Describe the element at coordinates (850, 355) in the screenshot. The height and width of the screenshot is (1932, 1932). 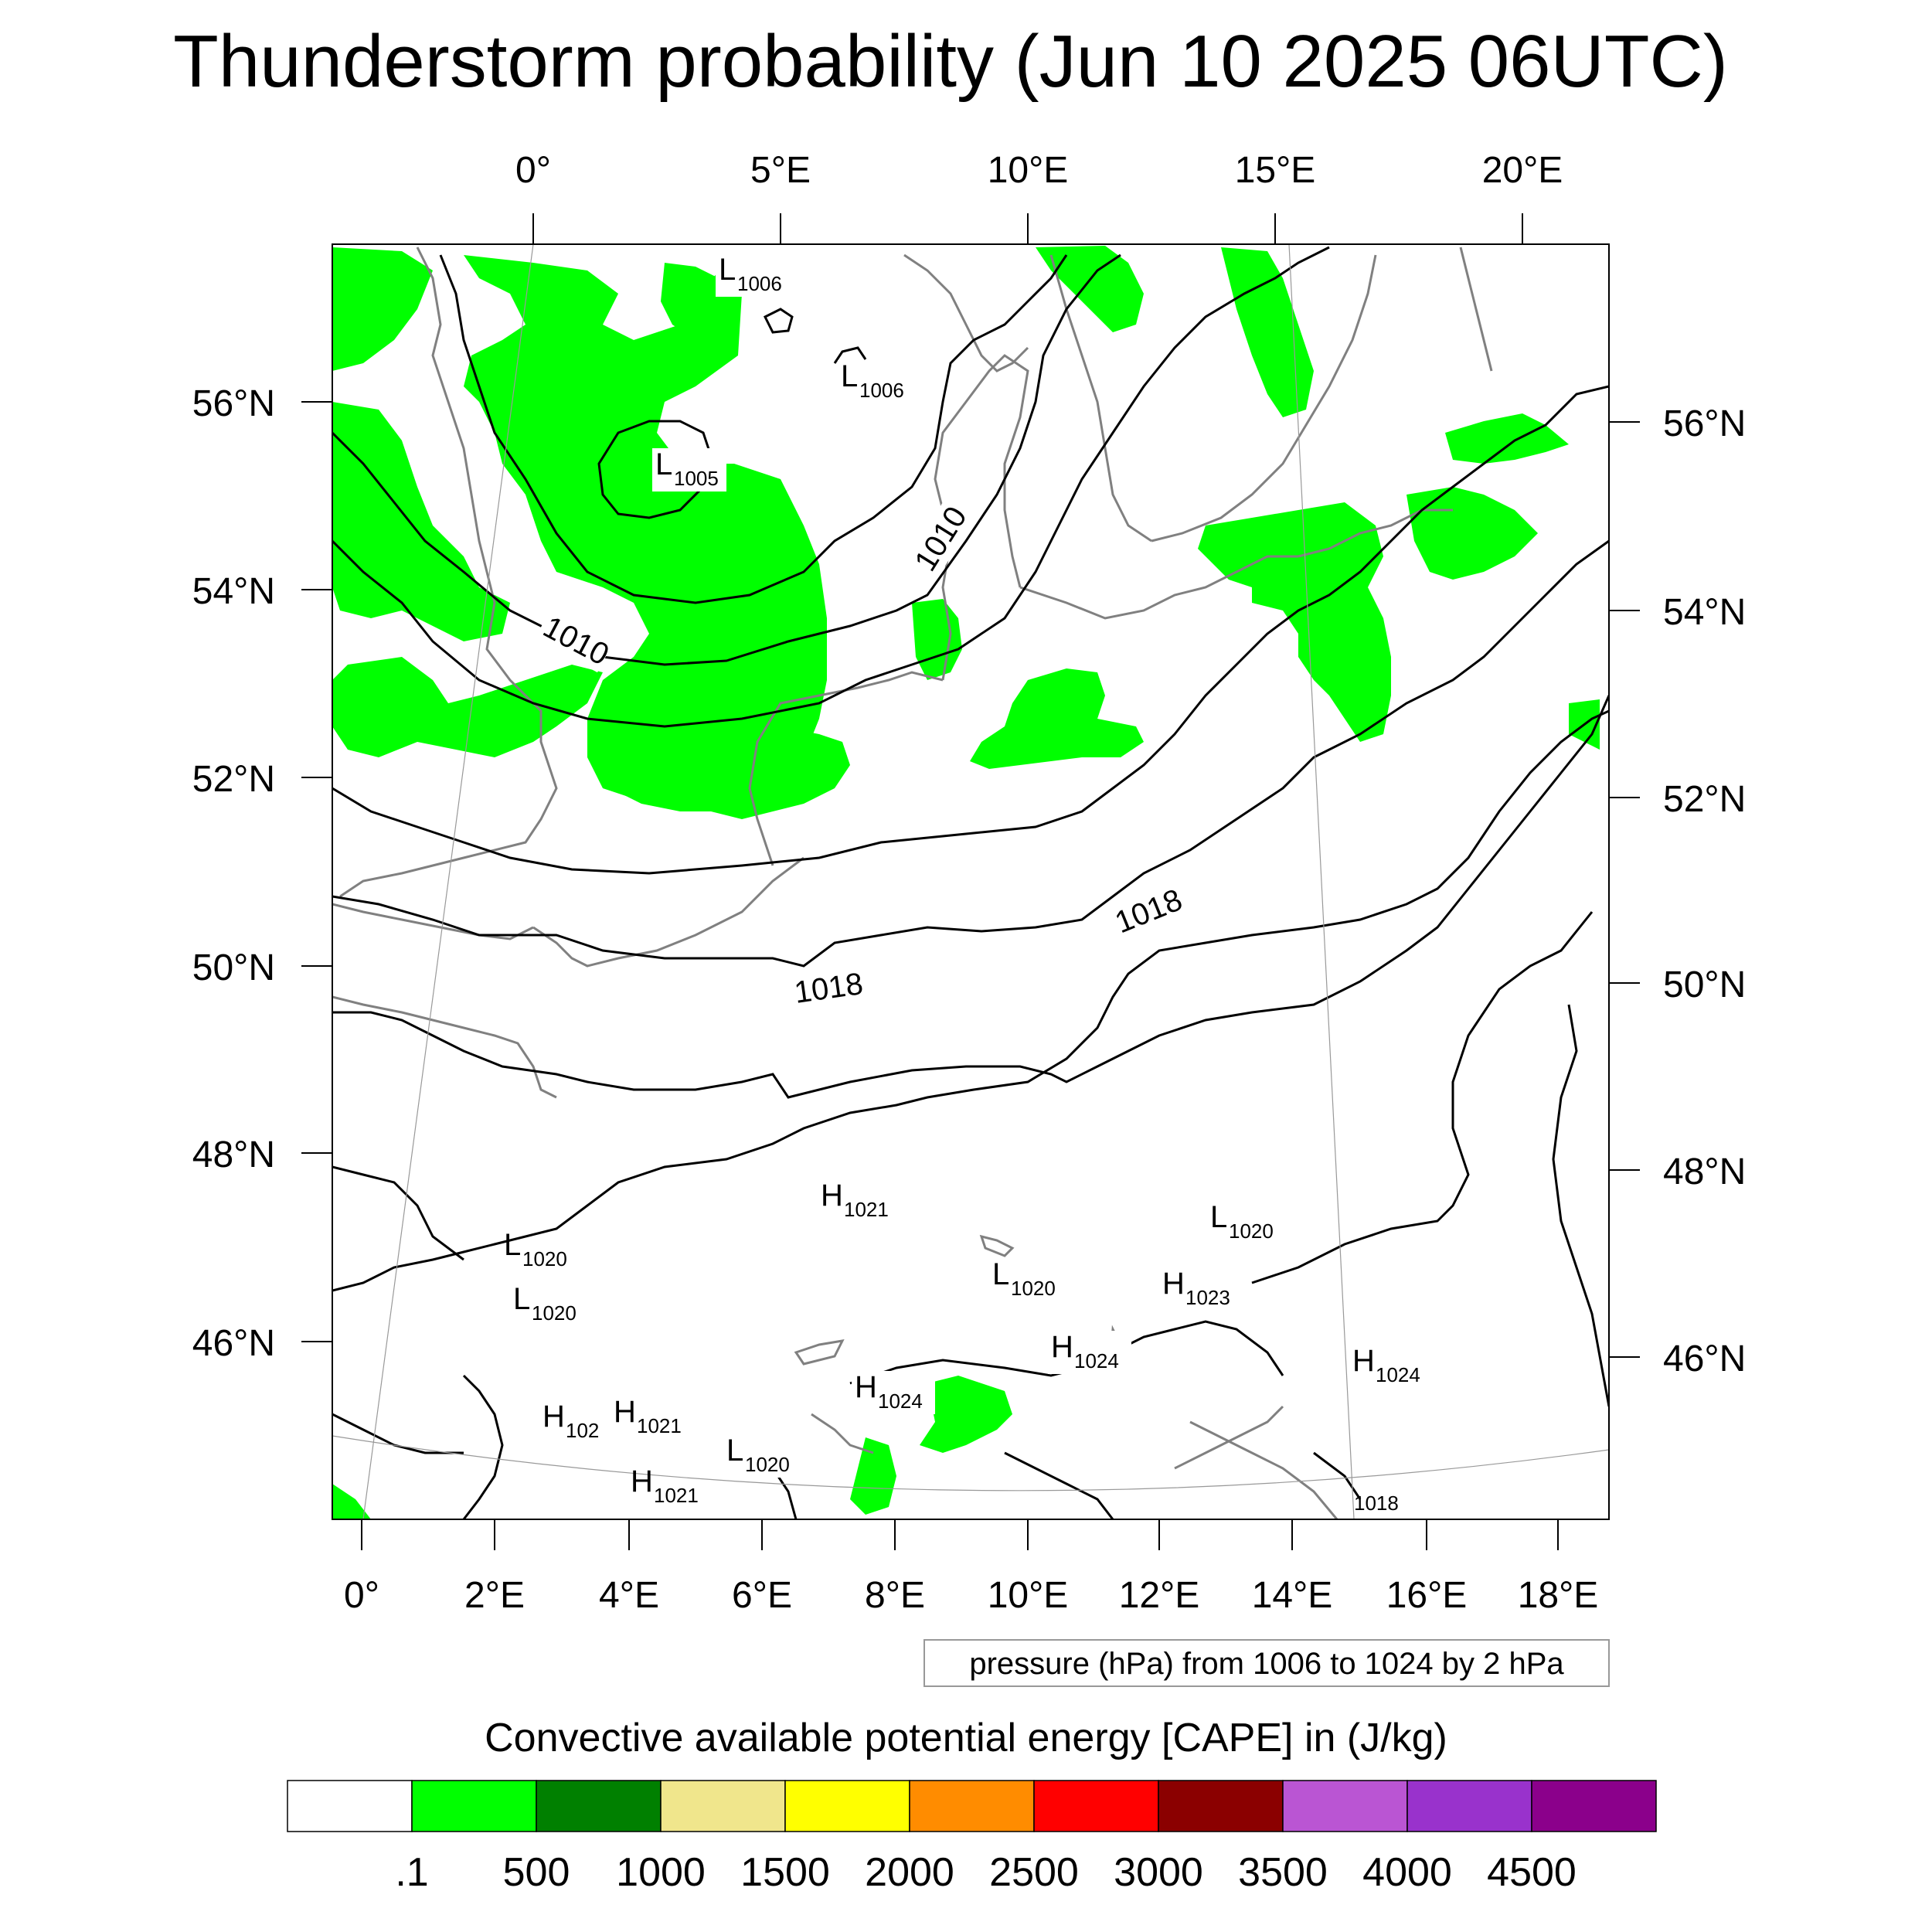
I see `isobar-low-1006-ne` at that location.